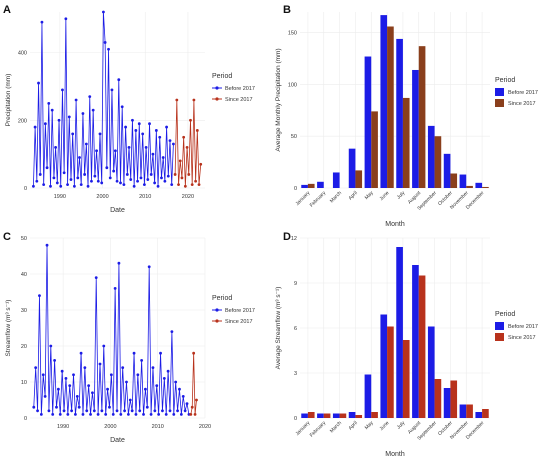  What do you see at coordinates (102, 197) in the screenshot?
I see `x-tick-label: 2000` at bounding box center [102, 197].